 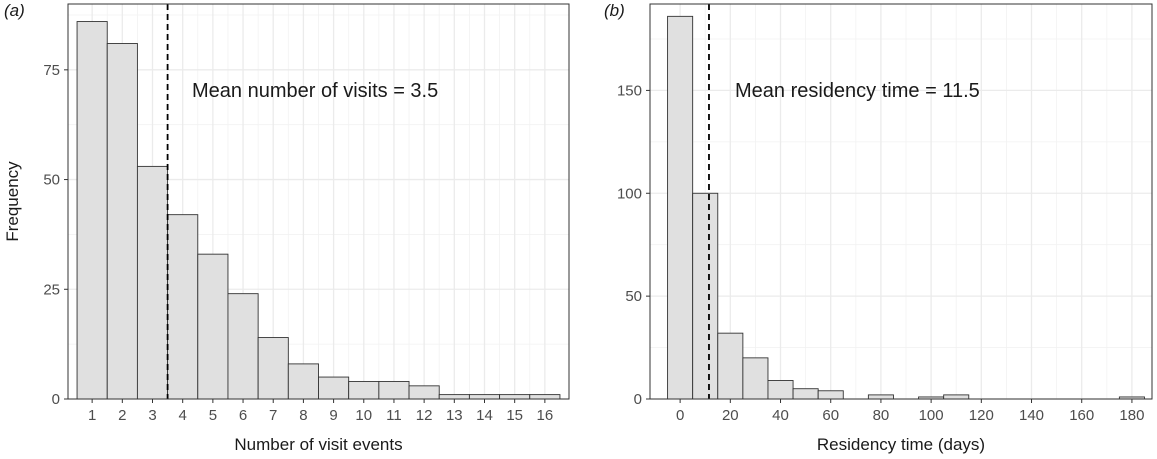 What do you see at coordinates (910, 411) in the screenshot?
I see `x-axis: 0 20 40 60 80 100 120 140 160 180` at bounding box center [910, 411].